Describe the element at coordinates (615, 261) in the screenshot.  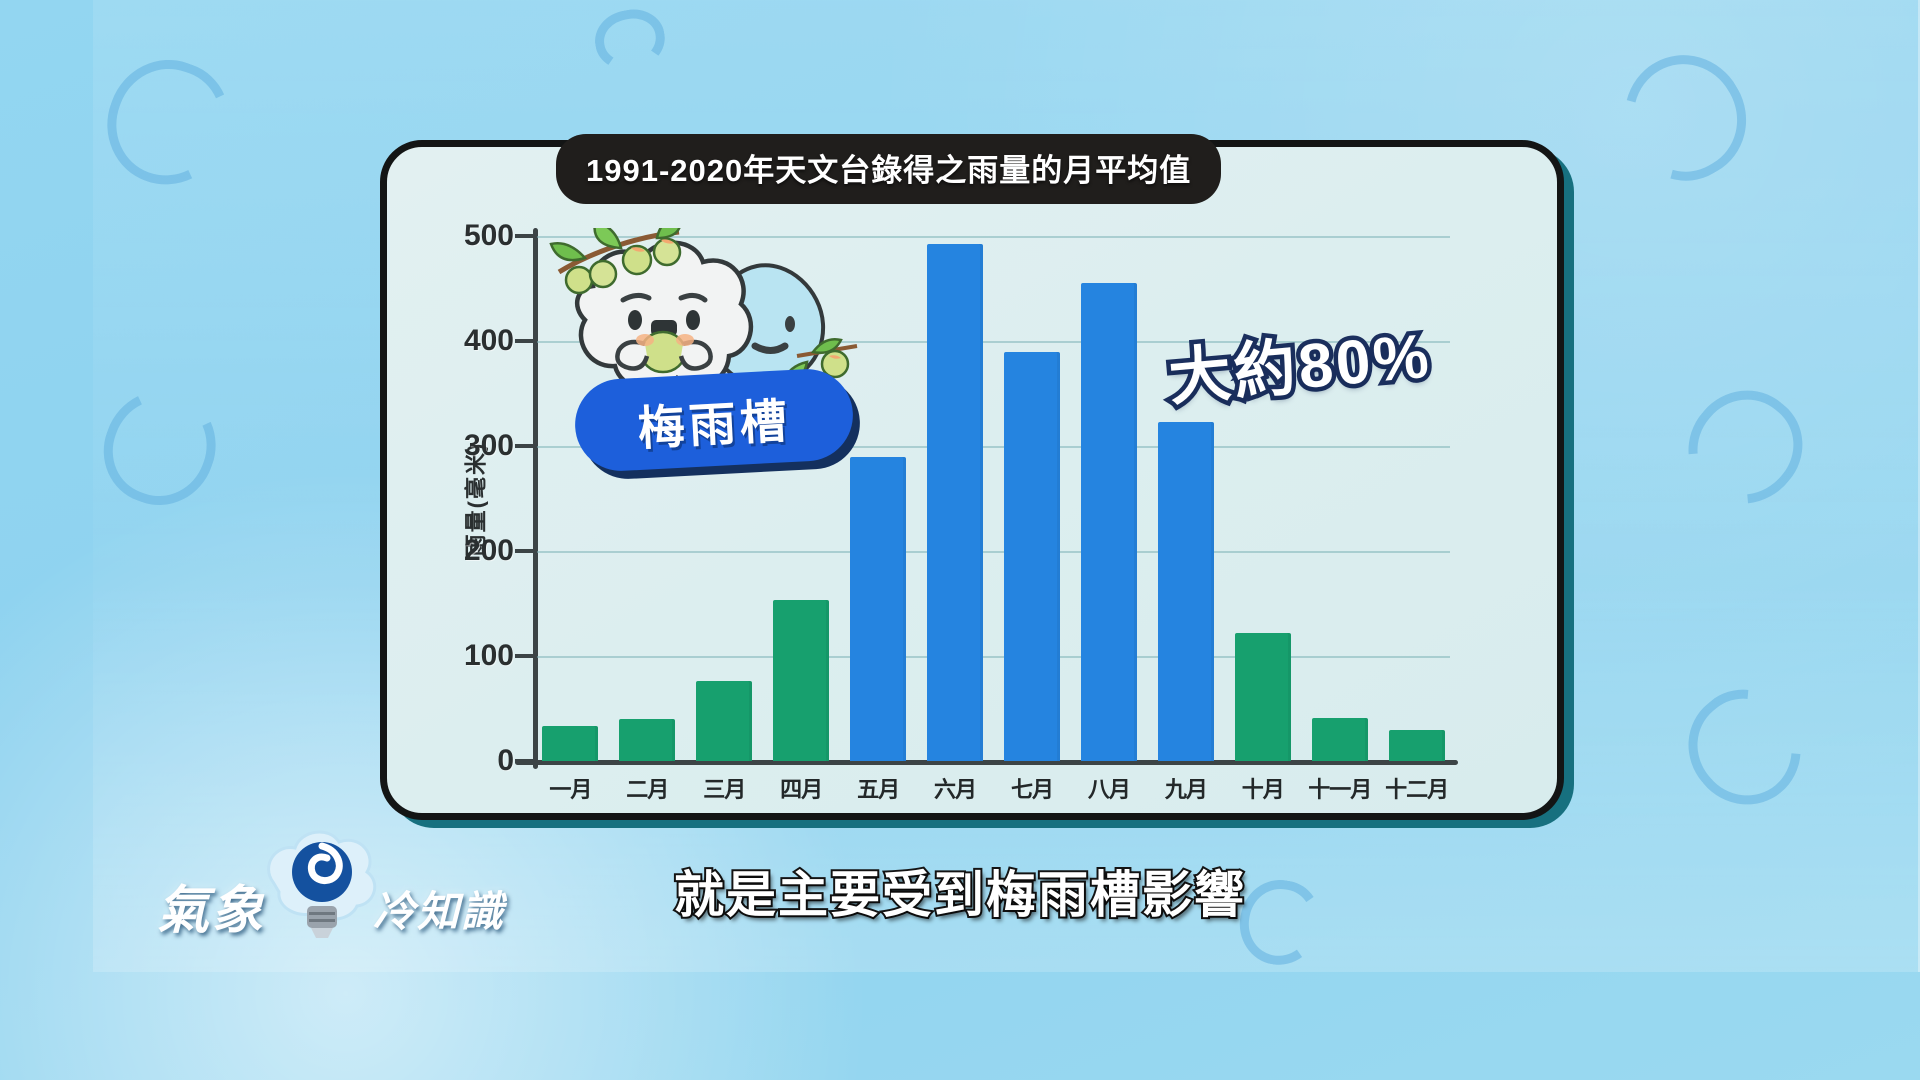
I see `plum-branch-crown` at that location.